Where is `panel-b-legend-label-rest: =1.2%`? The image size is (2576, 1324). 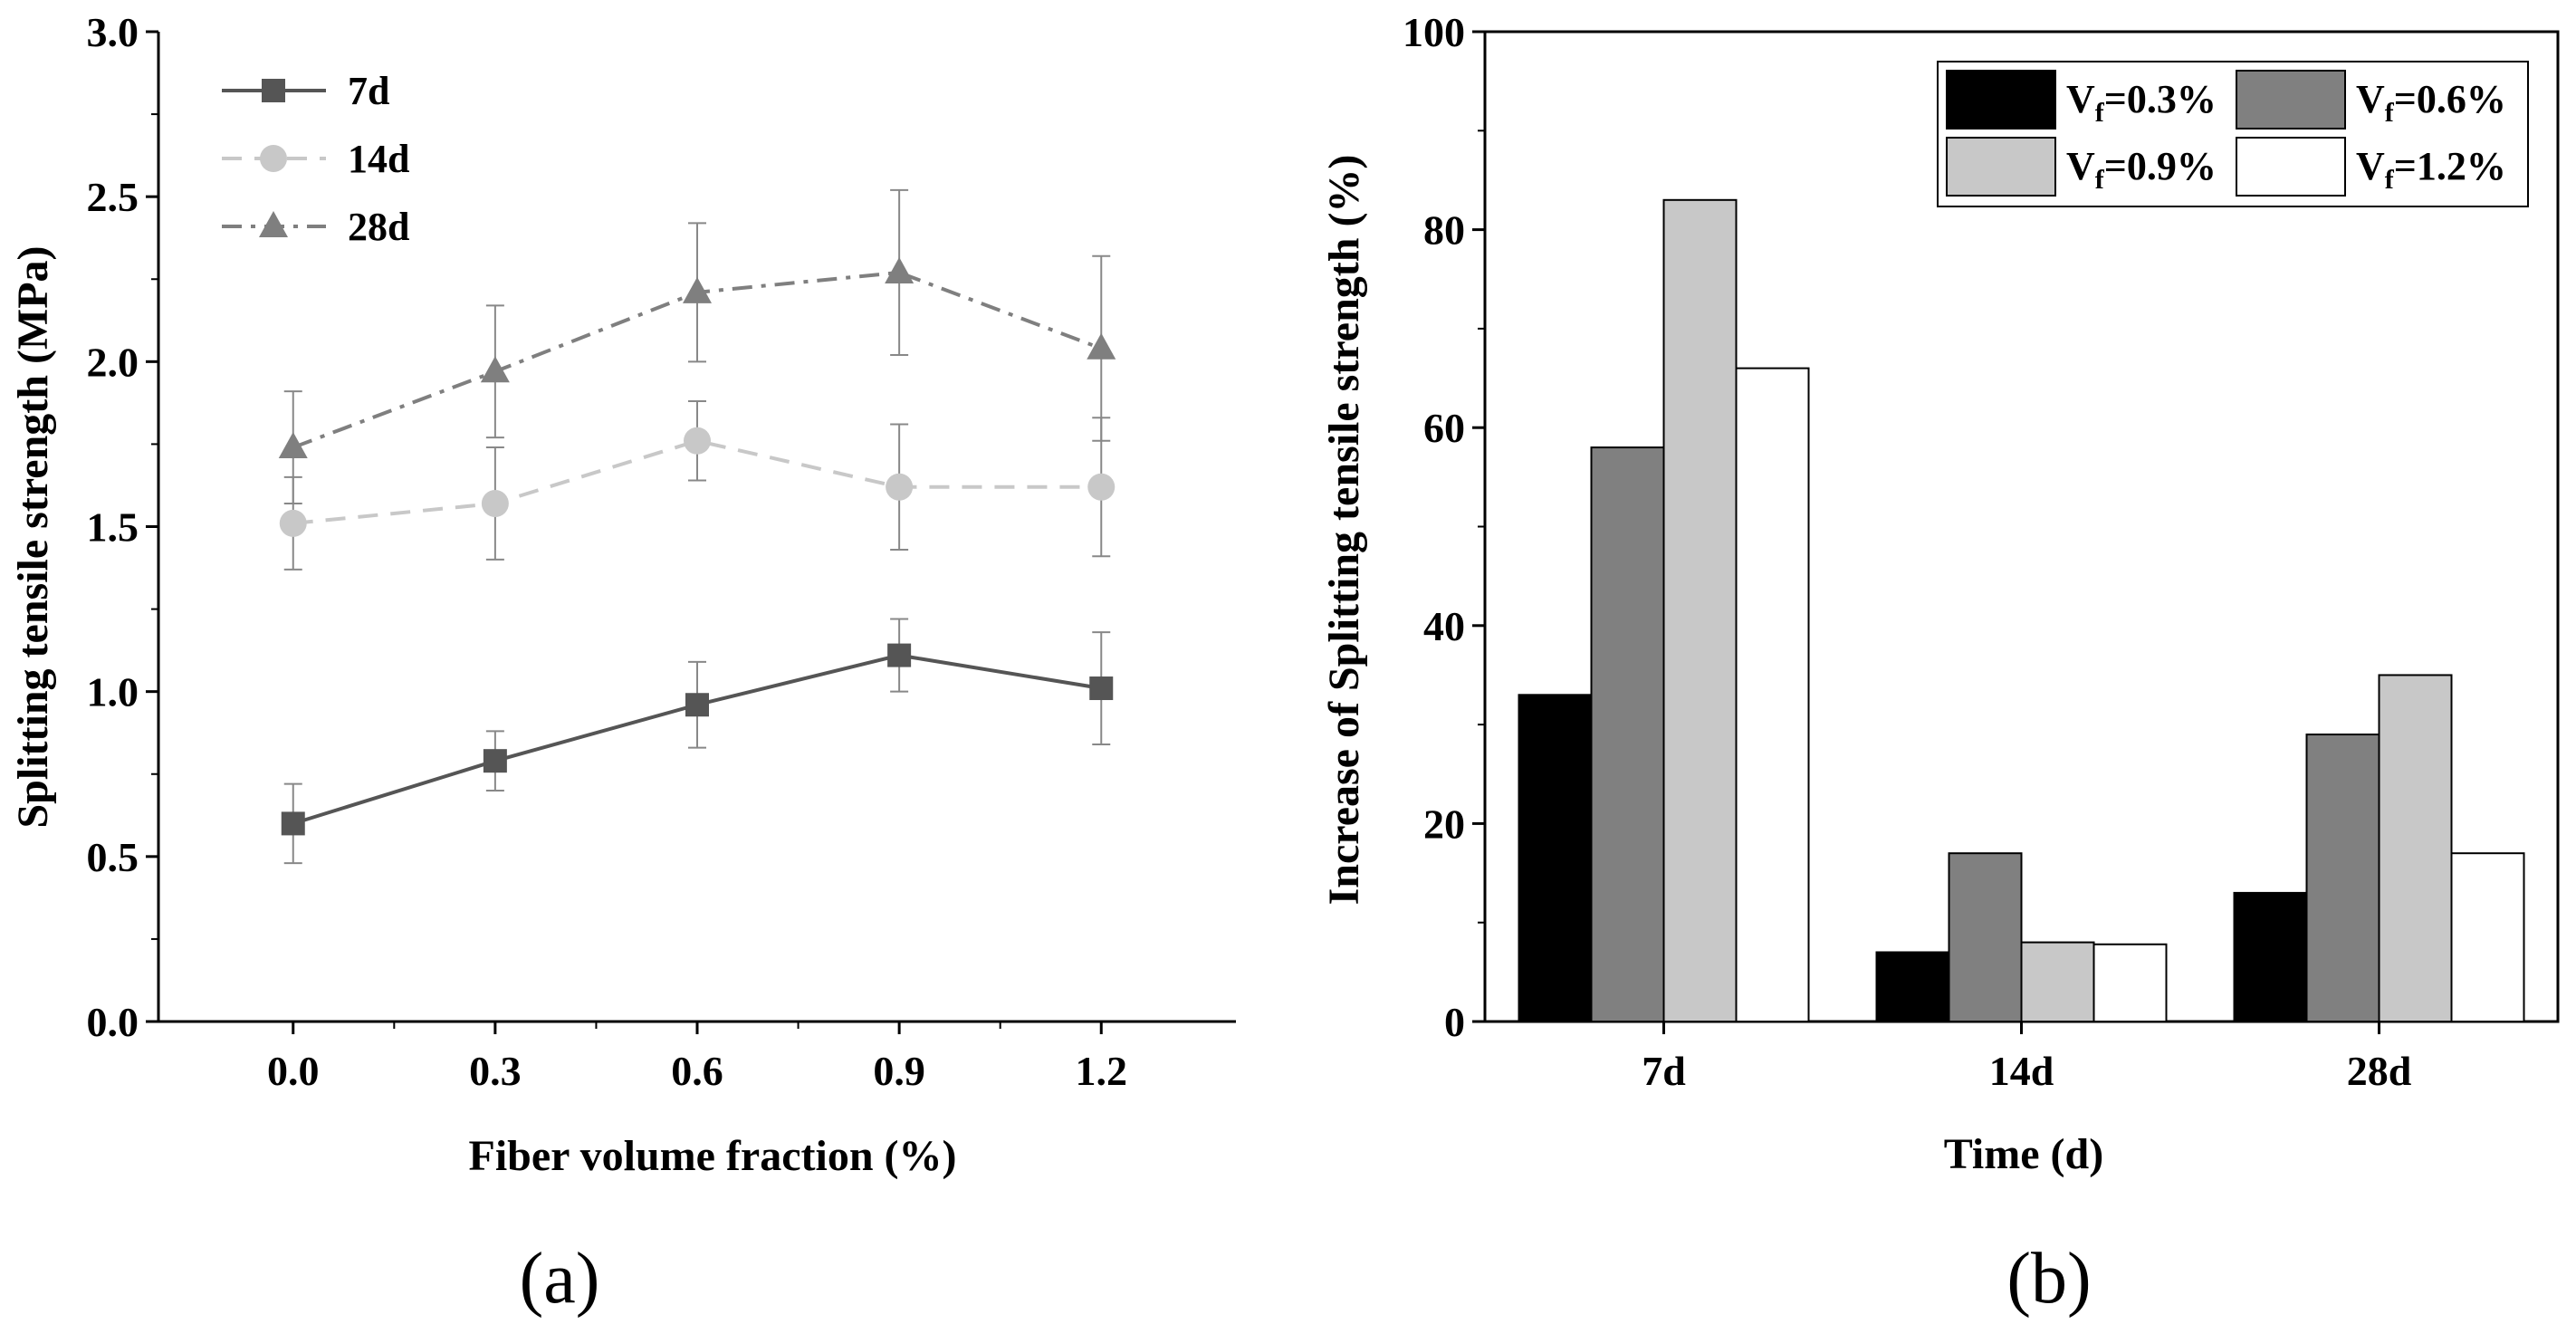
panel-b-legend-label-rest: =1.2% is located at coordinates (2450, 166).